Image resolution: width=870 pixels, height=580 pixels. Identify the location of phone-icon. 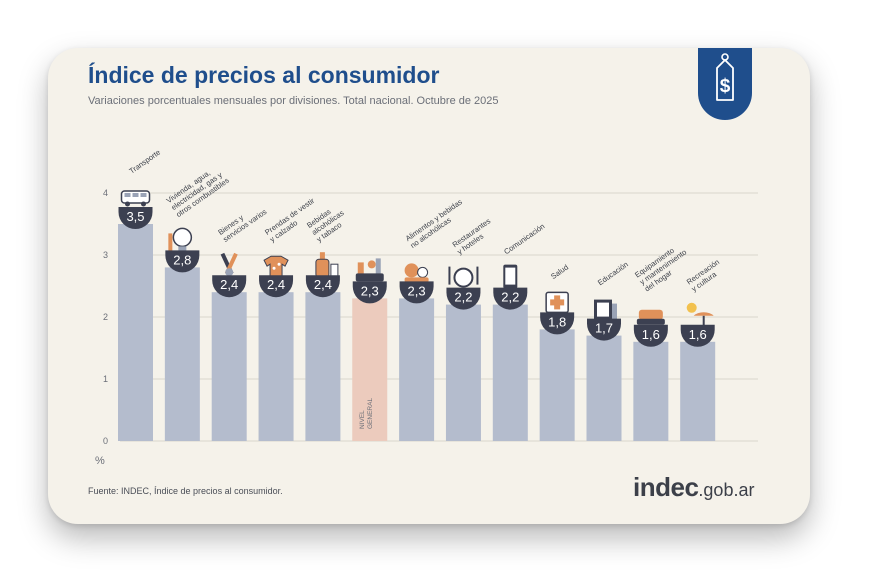
(510, 276).